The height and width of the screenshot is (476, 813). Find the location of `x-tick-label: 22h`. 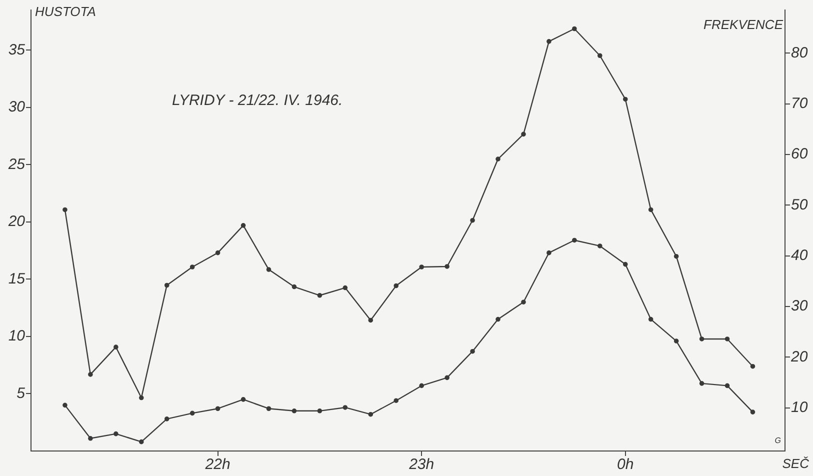

x-tick-label: 22h is located at coordinates (217, 465).